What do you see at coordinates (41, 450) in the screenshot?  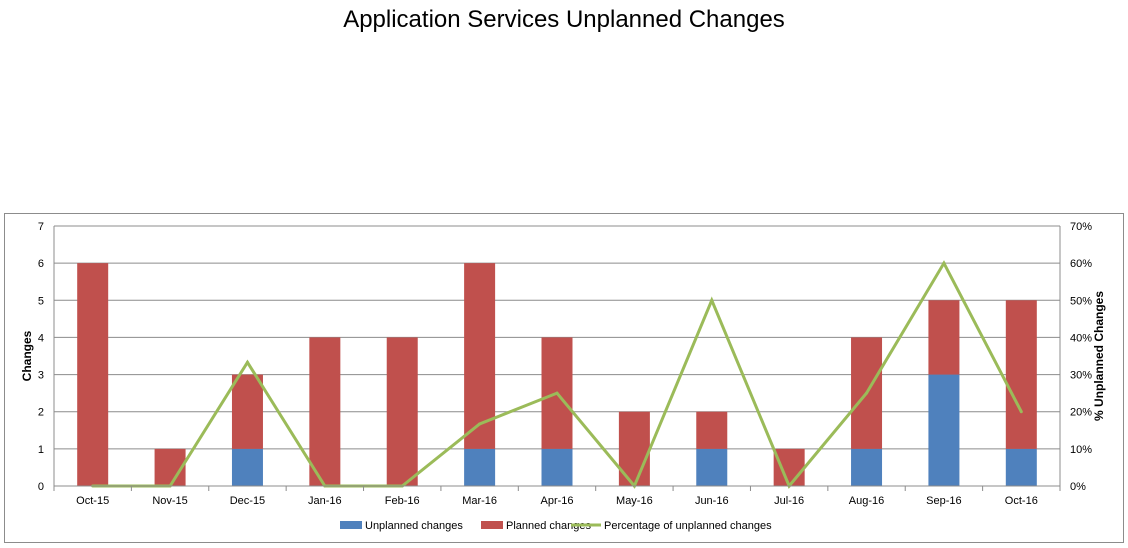 I see `y-tick-label: 1` at bounding box center [41, 450].